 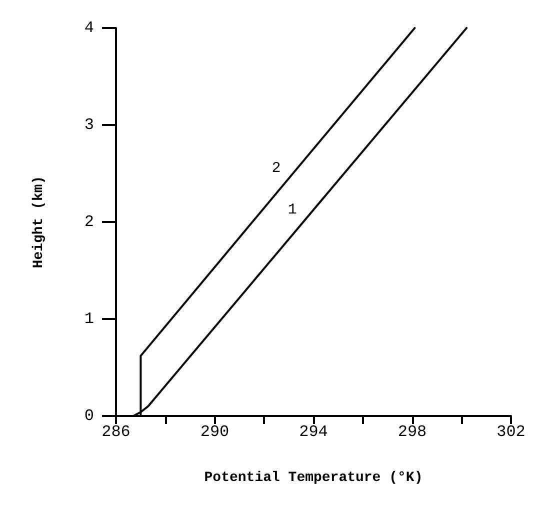 I want to click on series-label: 1, so click(x=292, y=210).